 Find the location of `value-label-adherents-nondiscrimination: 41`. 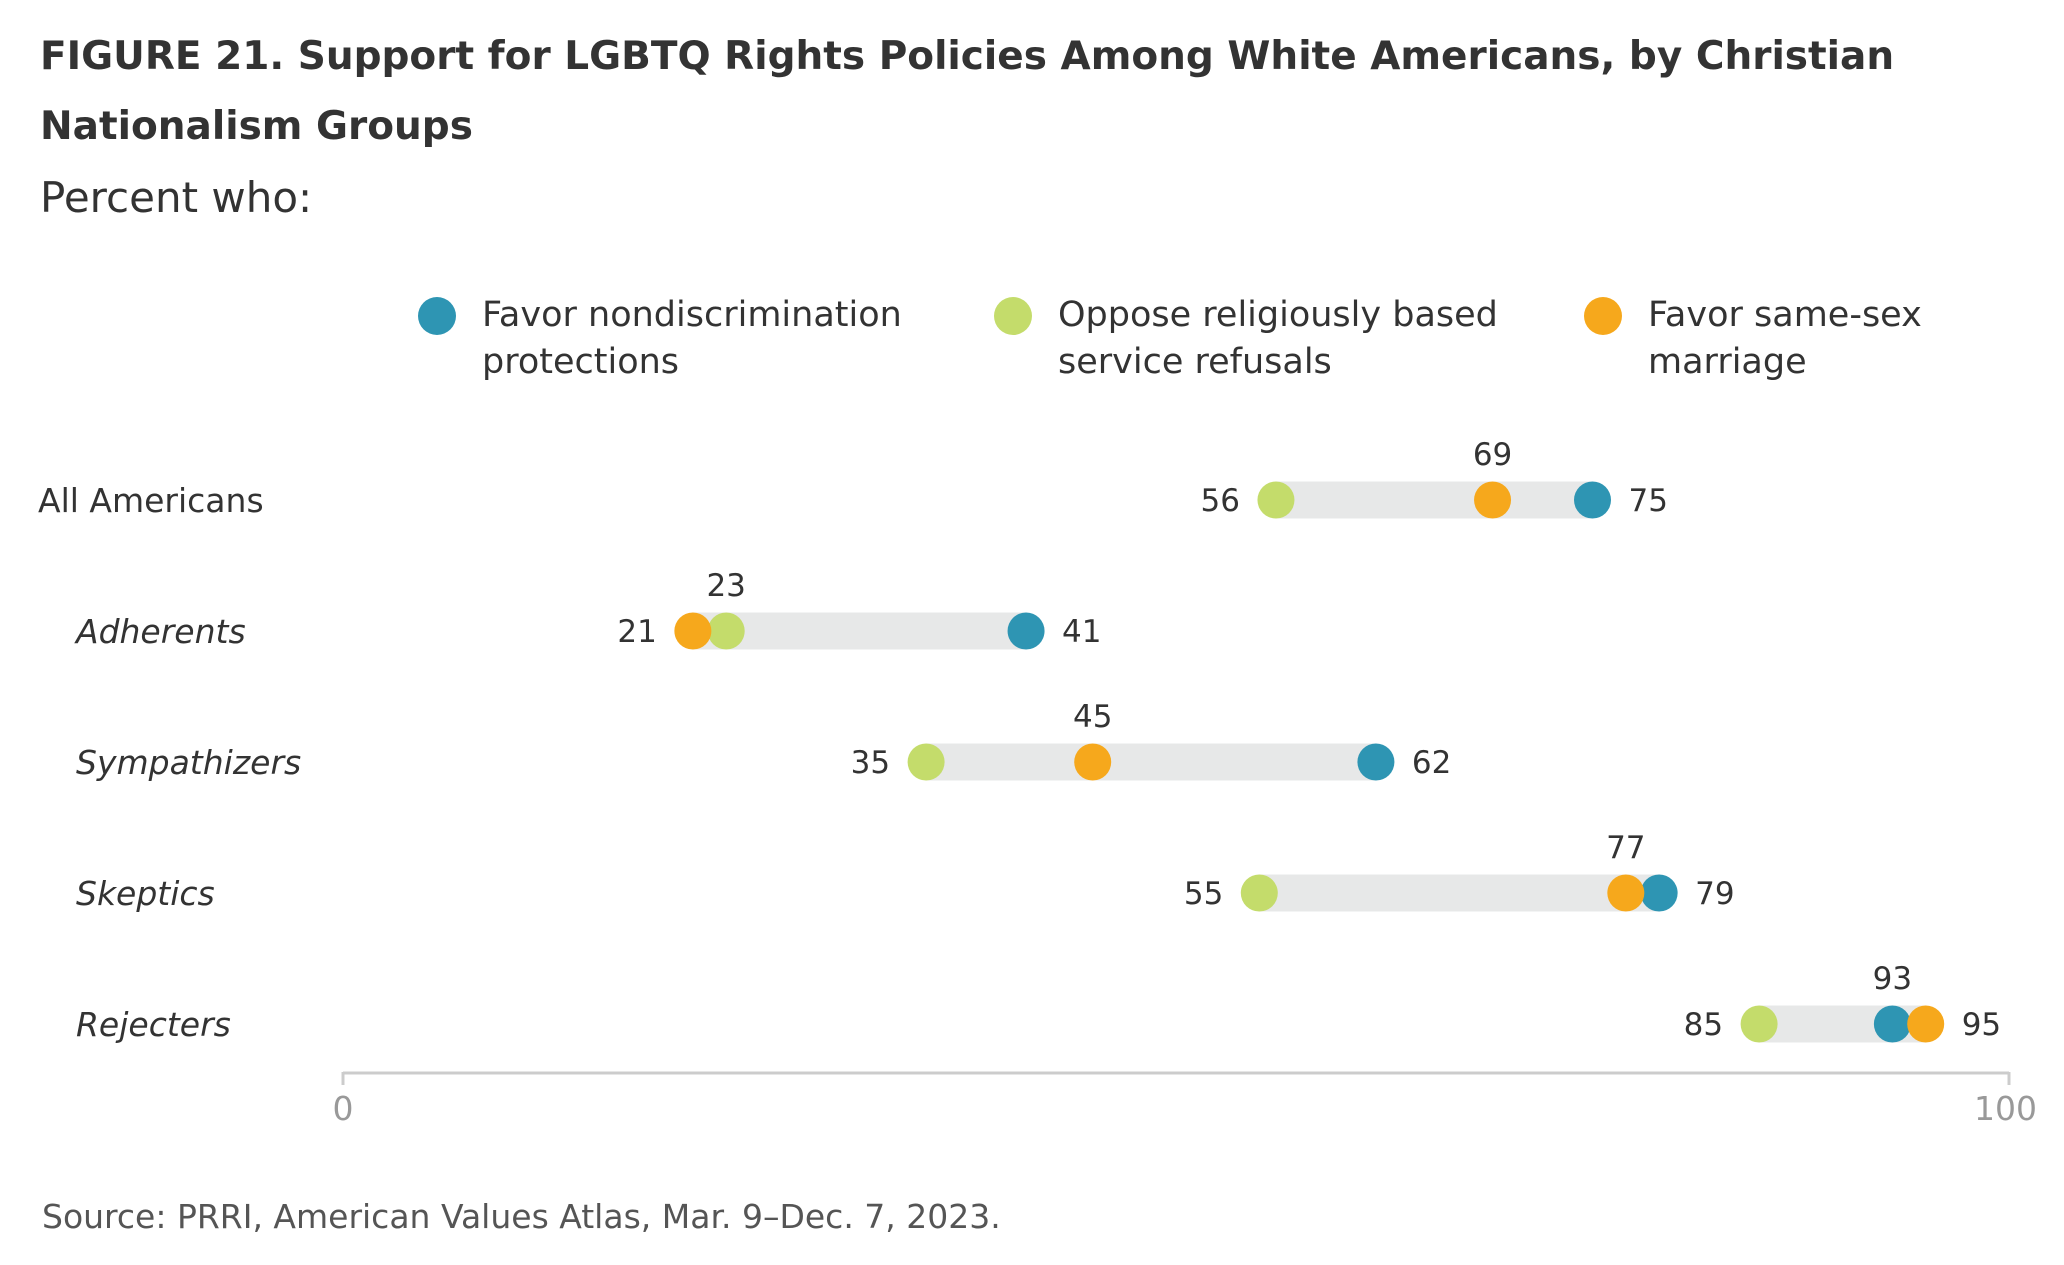

value-label-adherents-nondiscrimination: 41 is located at coordinates (1081, 632).